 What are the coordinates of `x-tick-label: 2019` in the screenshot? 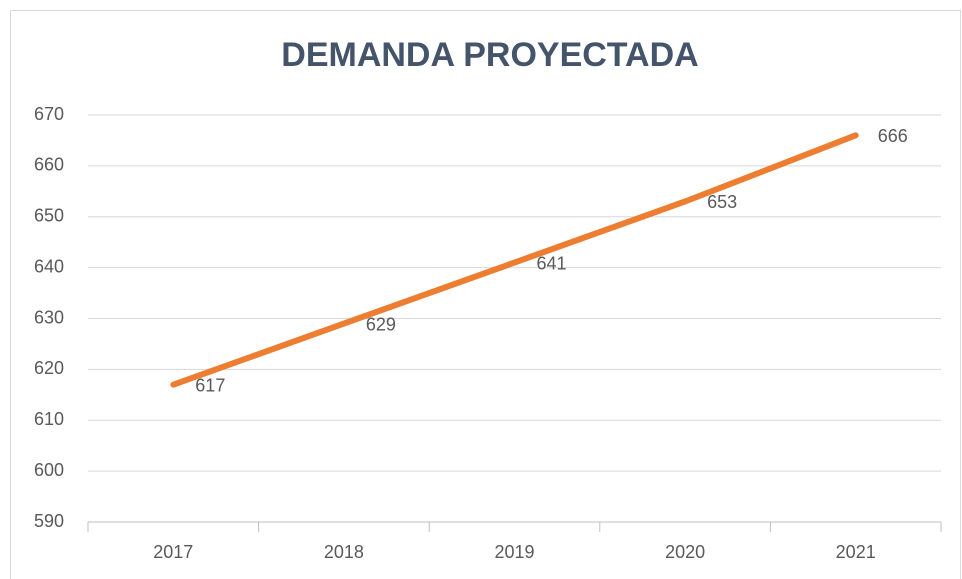 It's located at (514, 552).